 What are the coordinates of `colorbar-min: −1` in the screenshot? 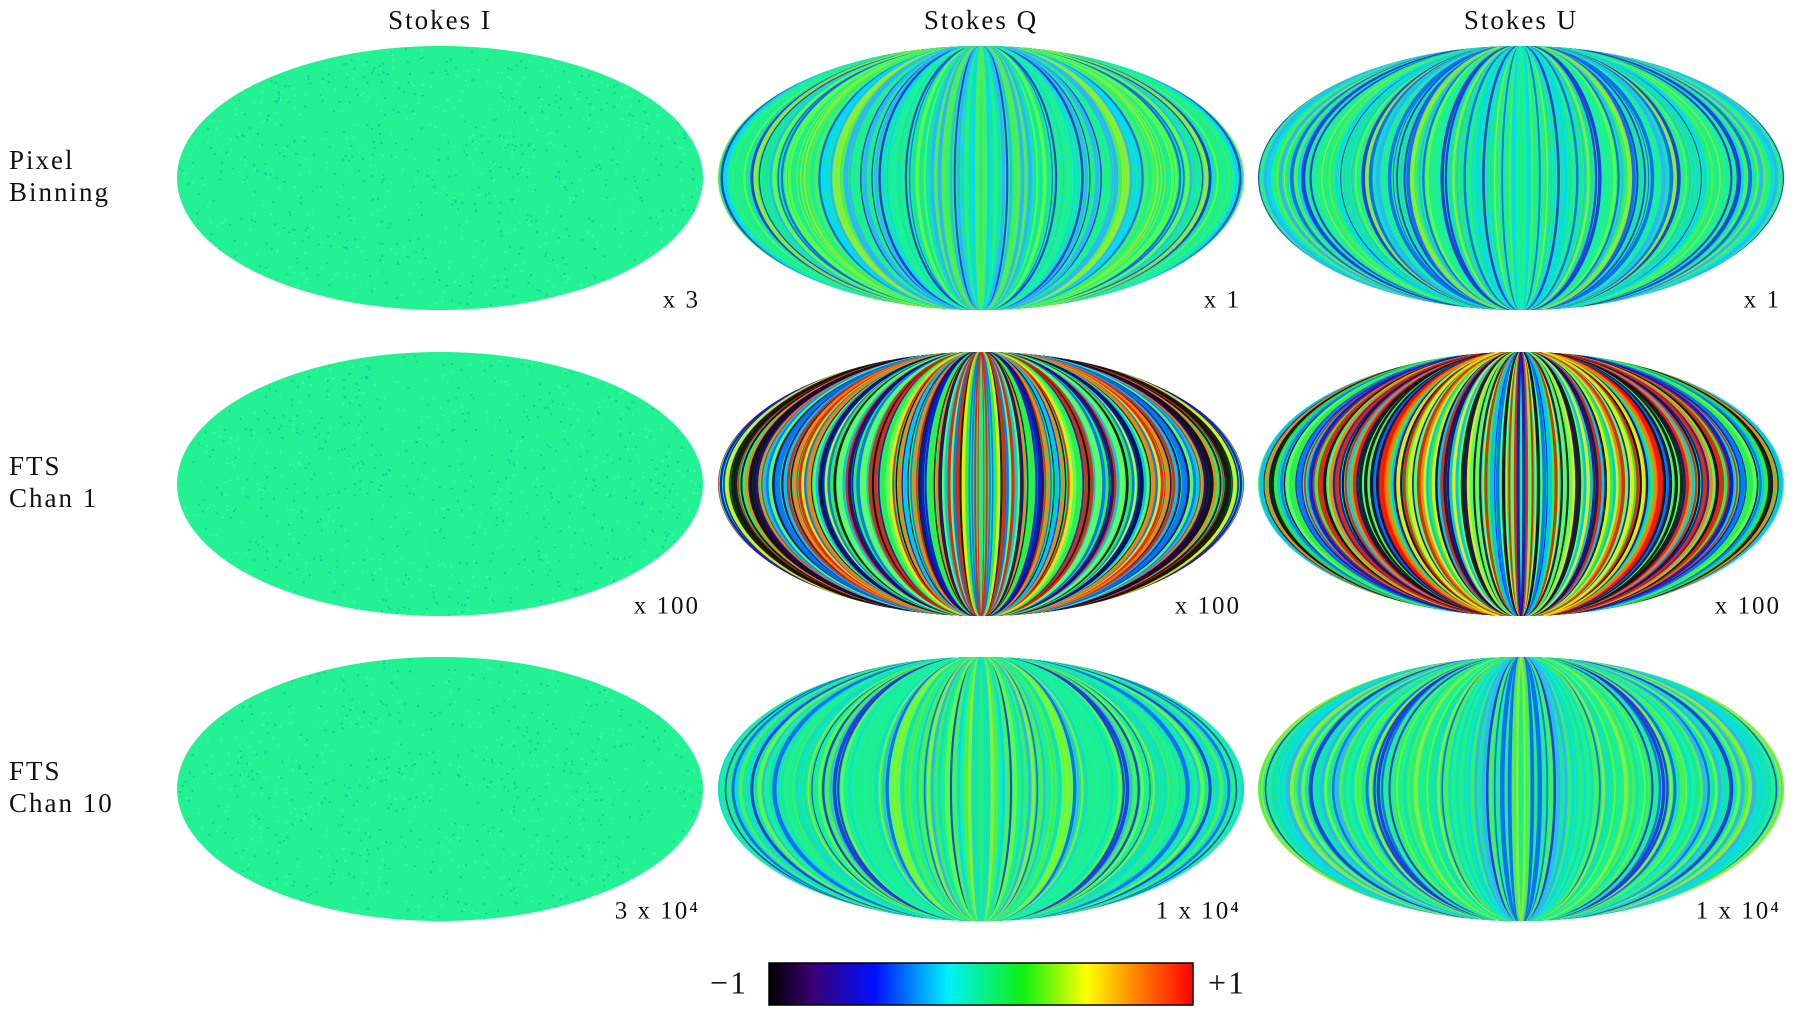 It's located at (729, 982).